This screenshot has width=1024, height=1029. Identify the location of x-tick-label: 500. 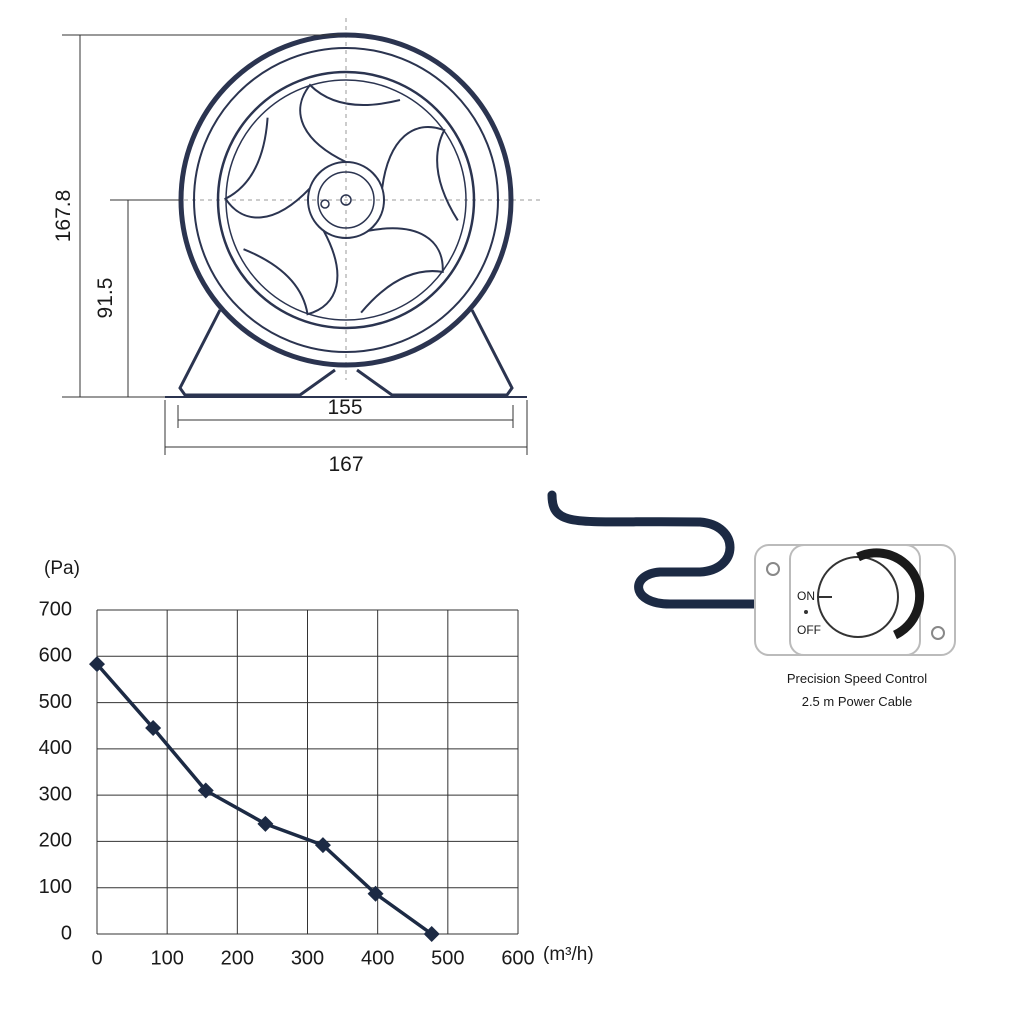
(447, 958).